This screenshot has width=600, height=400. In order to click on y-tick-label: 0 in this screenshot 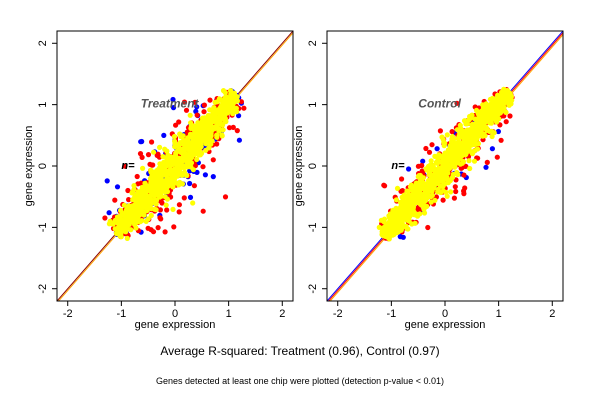, I will do `click(313, 166)`.